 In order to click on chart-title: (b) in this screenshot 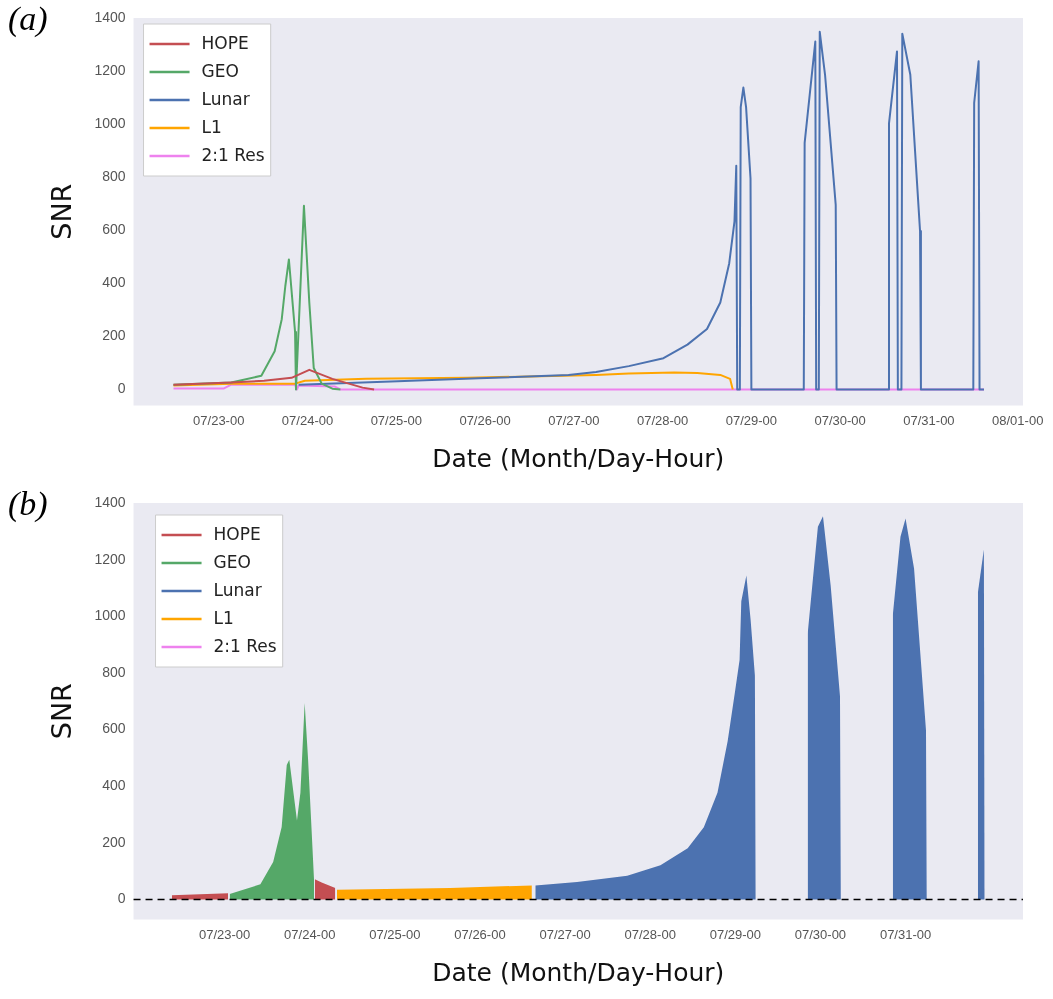, I will do `click(28, 503)`.